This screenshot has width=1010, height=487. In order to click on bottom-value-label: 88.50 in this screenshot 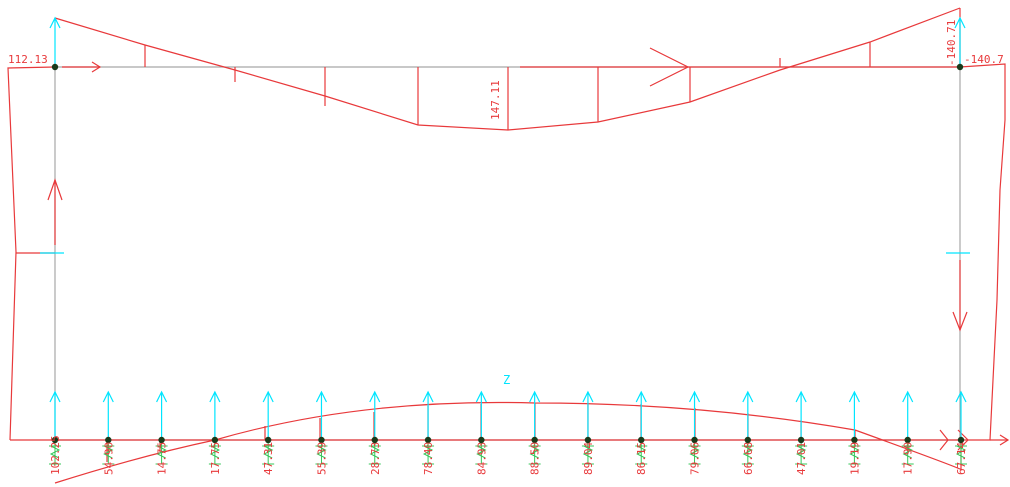, I will do `click(535, 458)`.